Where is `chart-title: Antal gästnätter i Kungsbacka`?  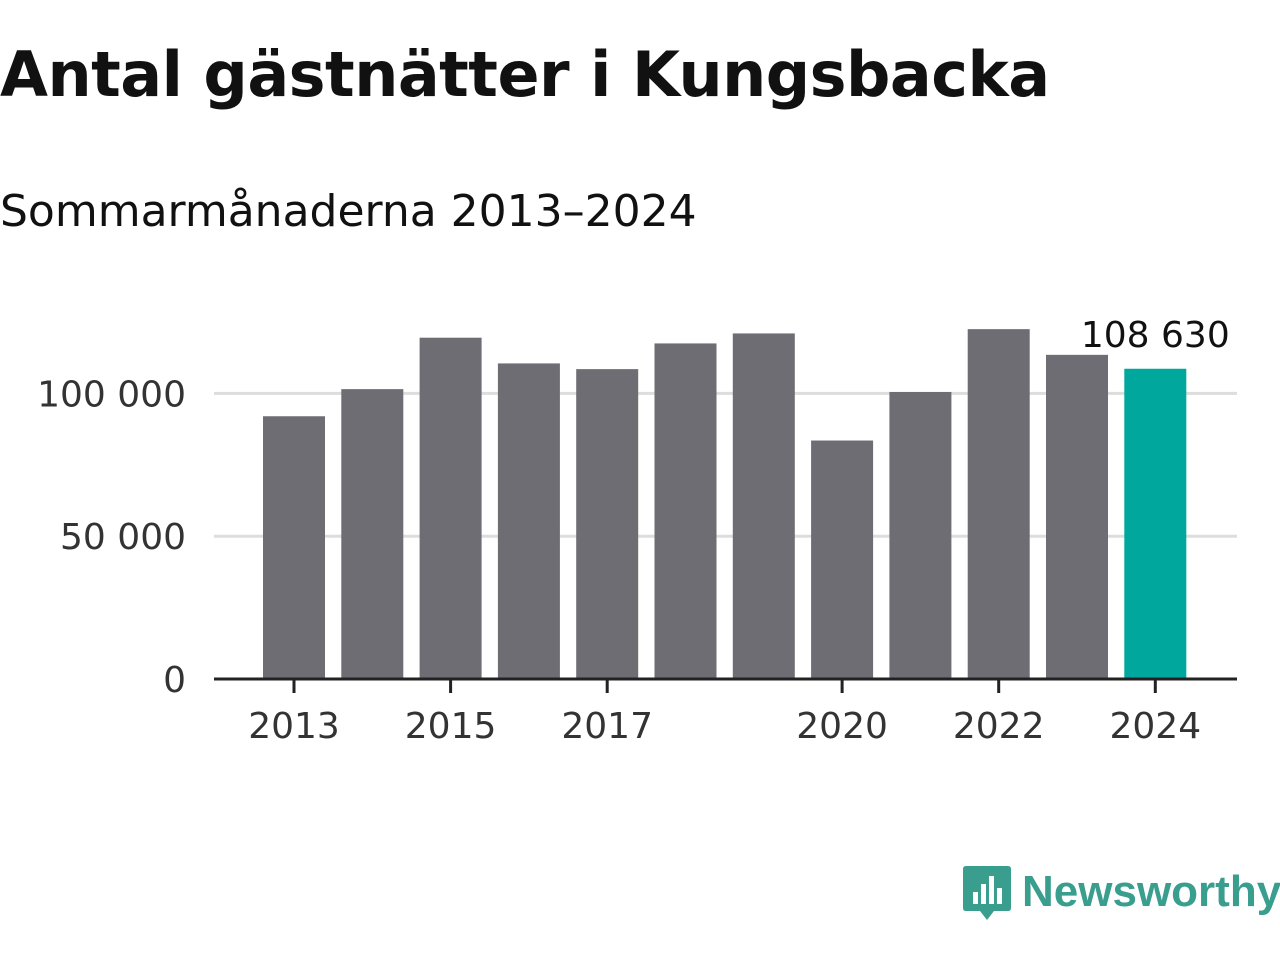 chart-title: Antal gästnätter i Kungsbacka is located at coordinates (525, 74).